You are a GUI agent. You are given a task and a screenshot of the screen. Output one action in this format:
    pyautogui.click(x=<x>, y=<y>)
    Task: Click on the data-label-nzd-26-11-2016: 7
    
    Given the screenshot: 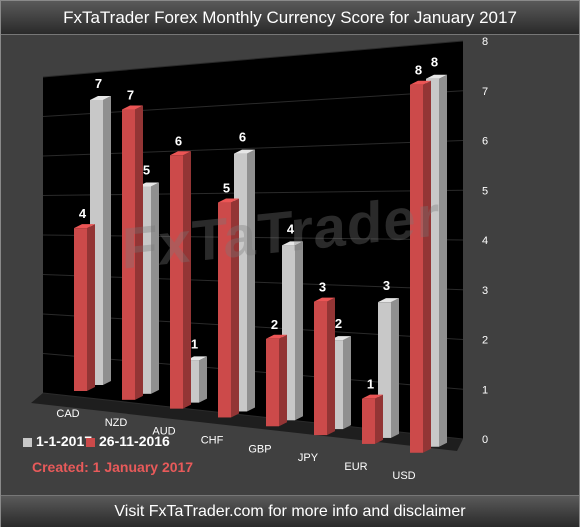 What is the action you would take?
    pyautogui.click(x=130, y=95)
    